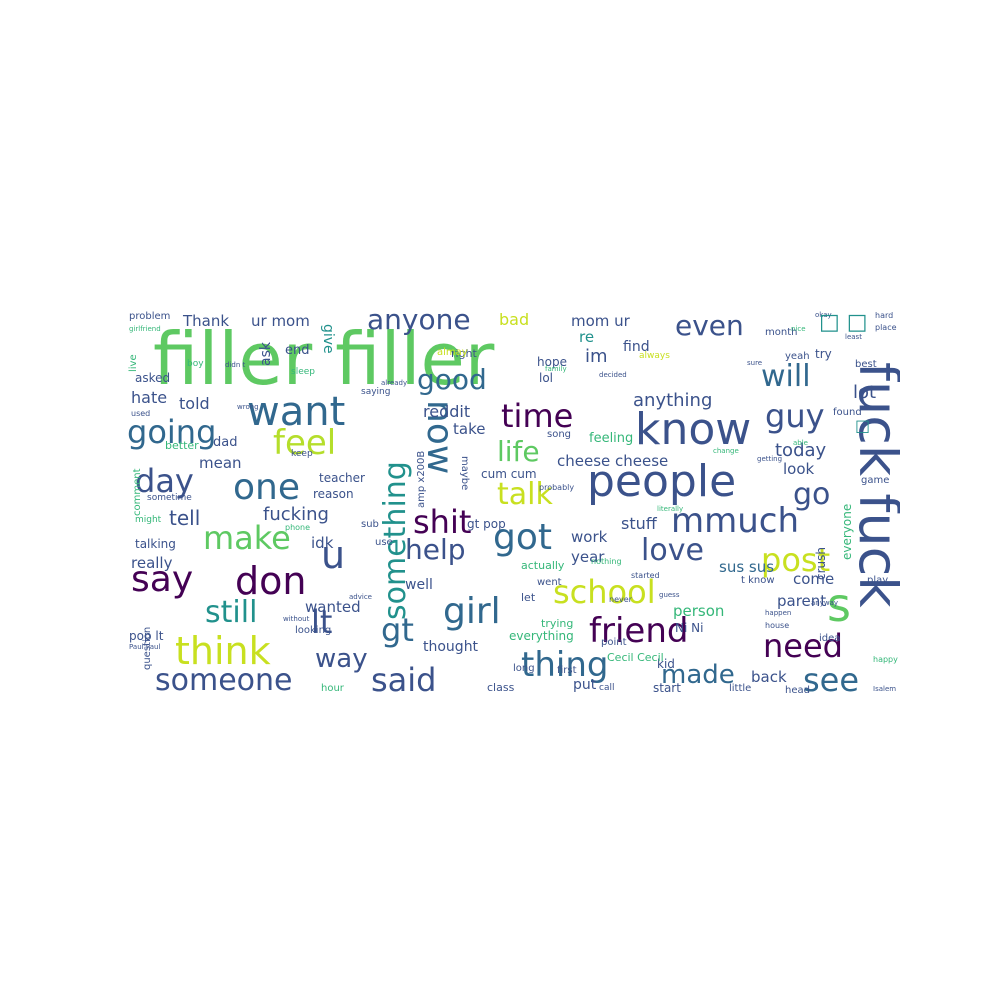 The image size is (1000, 1000). What do you see at coordinates (303, 372) in the screenshot?
I see `word: sleep` at bounding box center [303, 372].